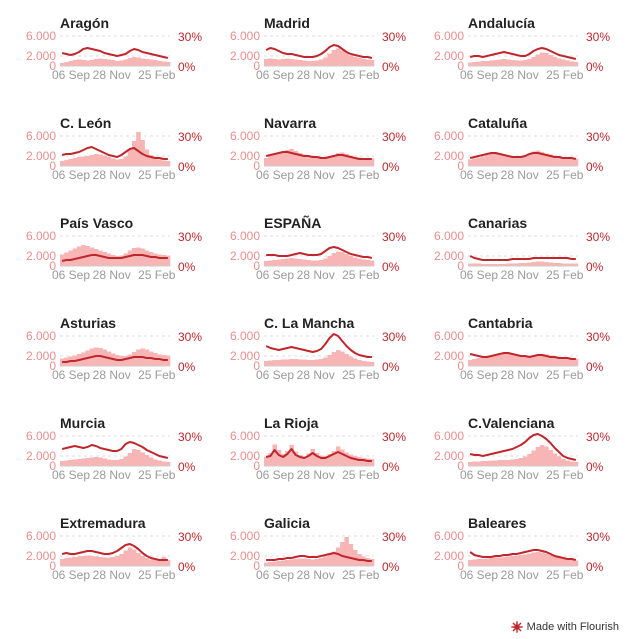  Describe the element at coordinates (564, 627) in the screenshot. I see `flourish-credit: Made with Flourish` at that location.